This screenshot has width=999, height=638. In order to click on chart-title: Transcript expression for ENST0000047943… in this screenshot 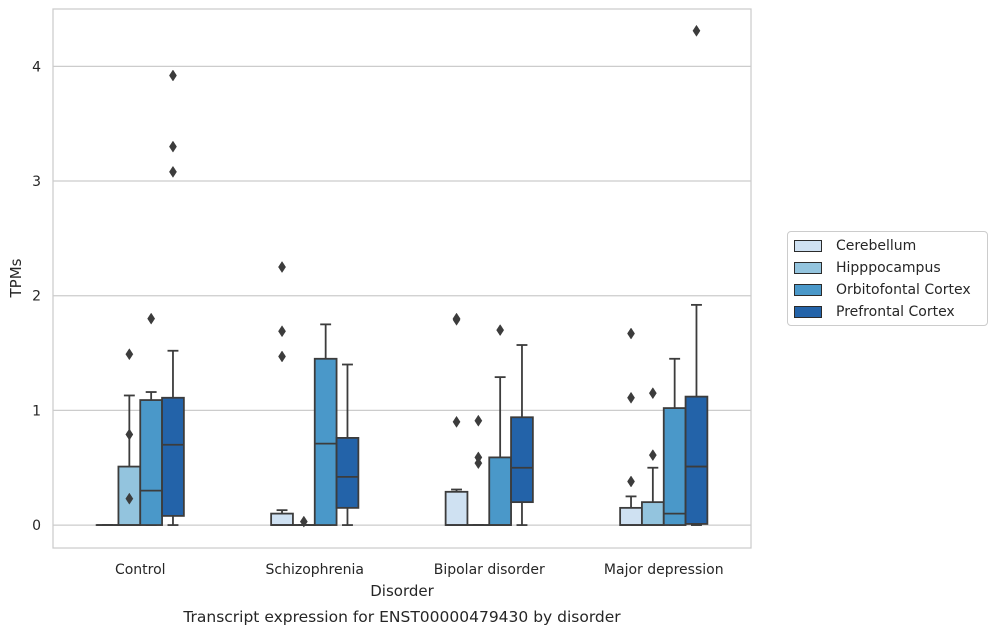, I will do `click(401, 617)`.